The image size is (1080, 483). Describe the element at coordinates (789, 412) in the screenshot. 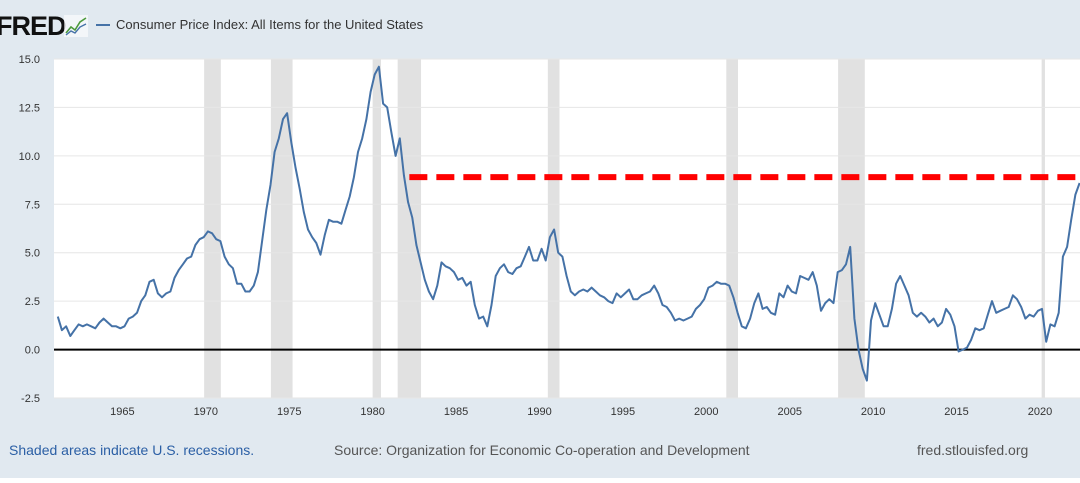

I see `x-tick-label: 2005` at that location.